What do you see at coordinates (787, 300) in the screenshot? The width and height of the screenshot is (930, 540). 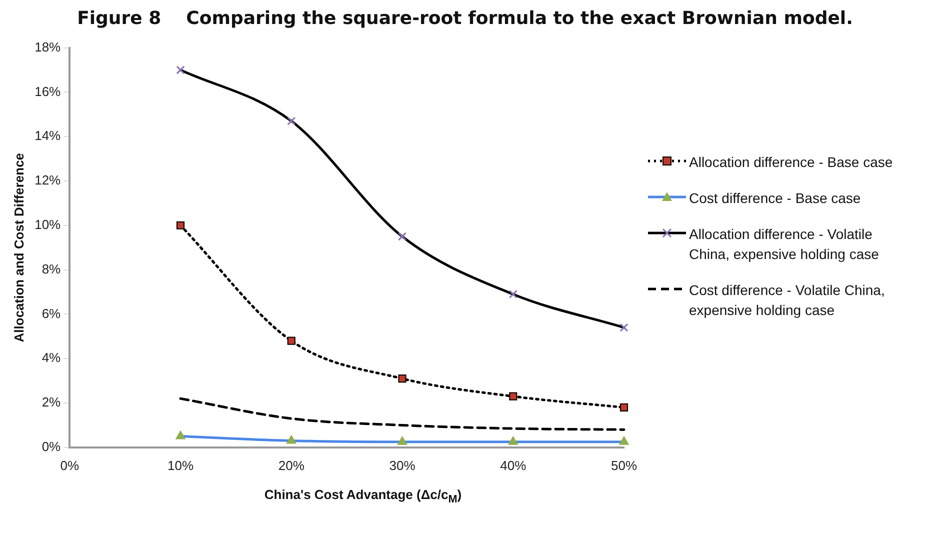 I see `legend-label: Cost difference - Volatile China, expensive holding case` at bounding box center [787, 300].